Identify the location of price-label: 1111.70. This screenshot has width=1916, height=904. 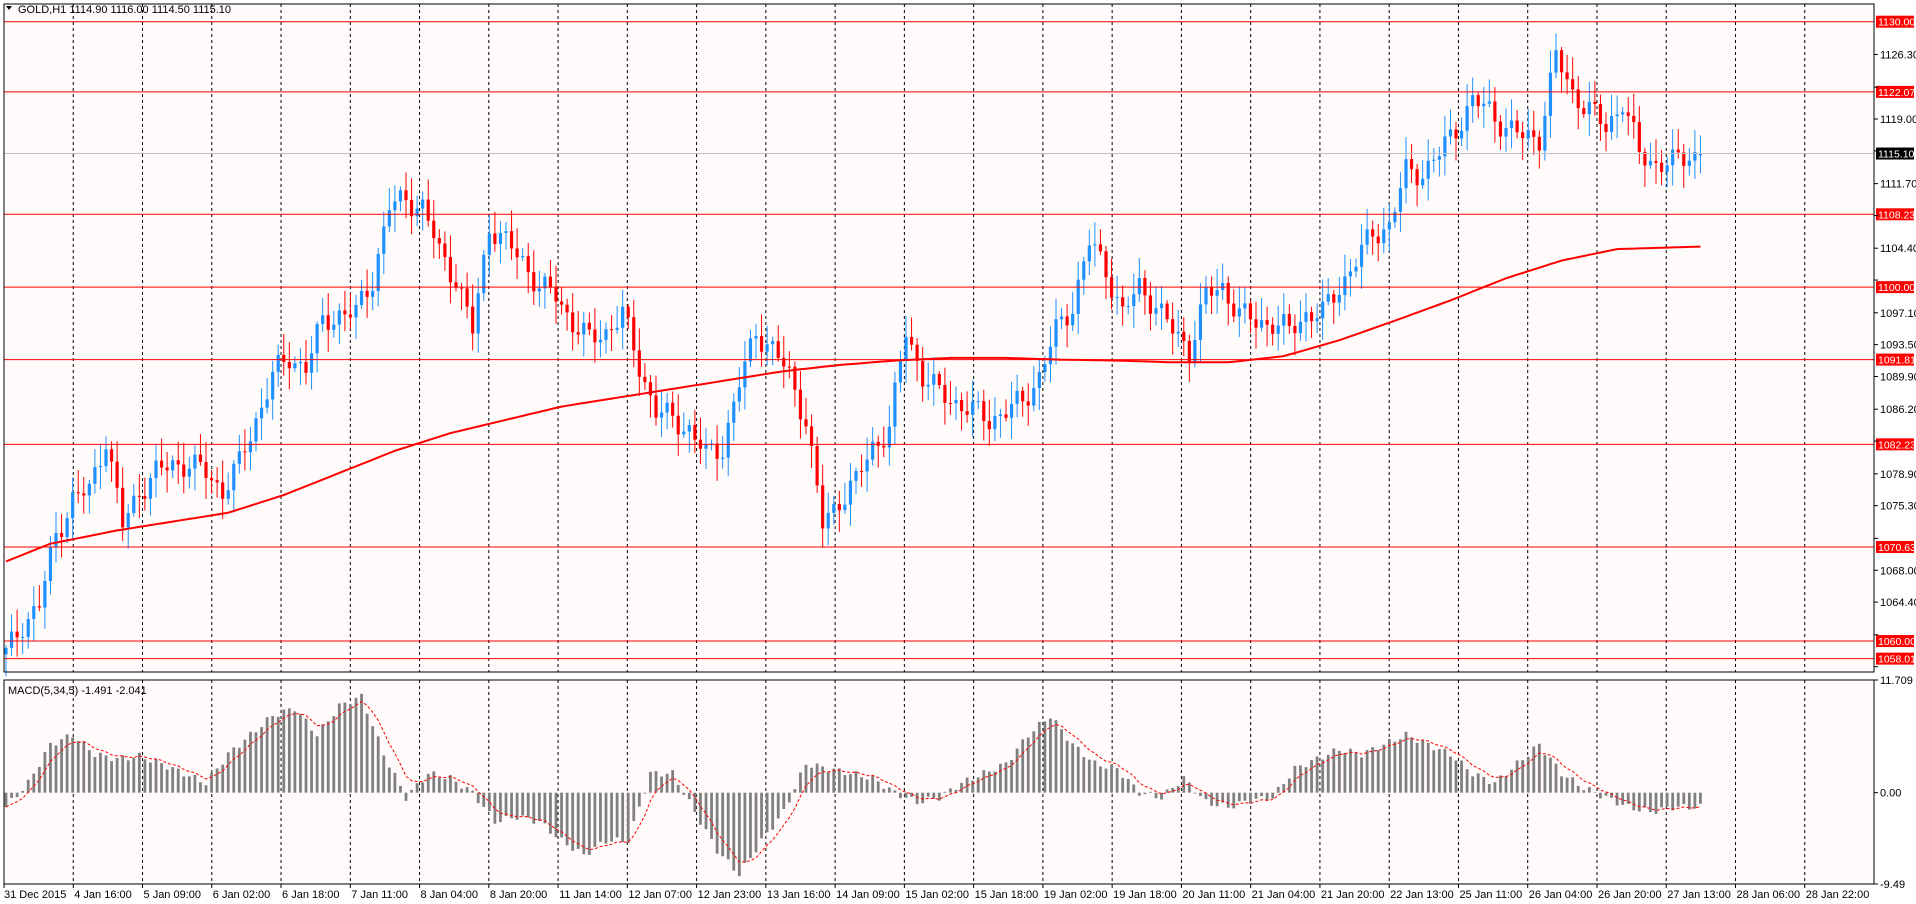
(1898, 185).